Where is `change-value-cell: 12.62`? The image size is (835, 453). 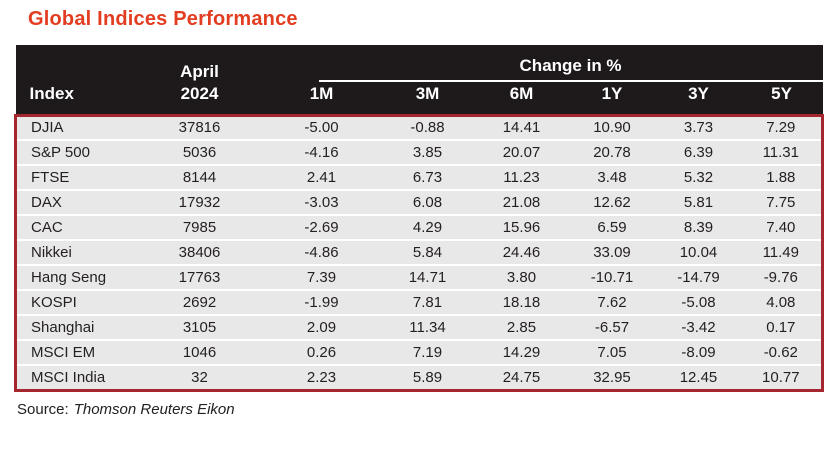 change-value-cell: 12.62 is located at coordinates (612, 202).